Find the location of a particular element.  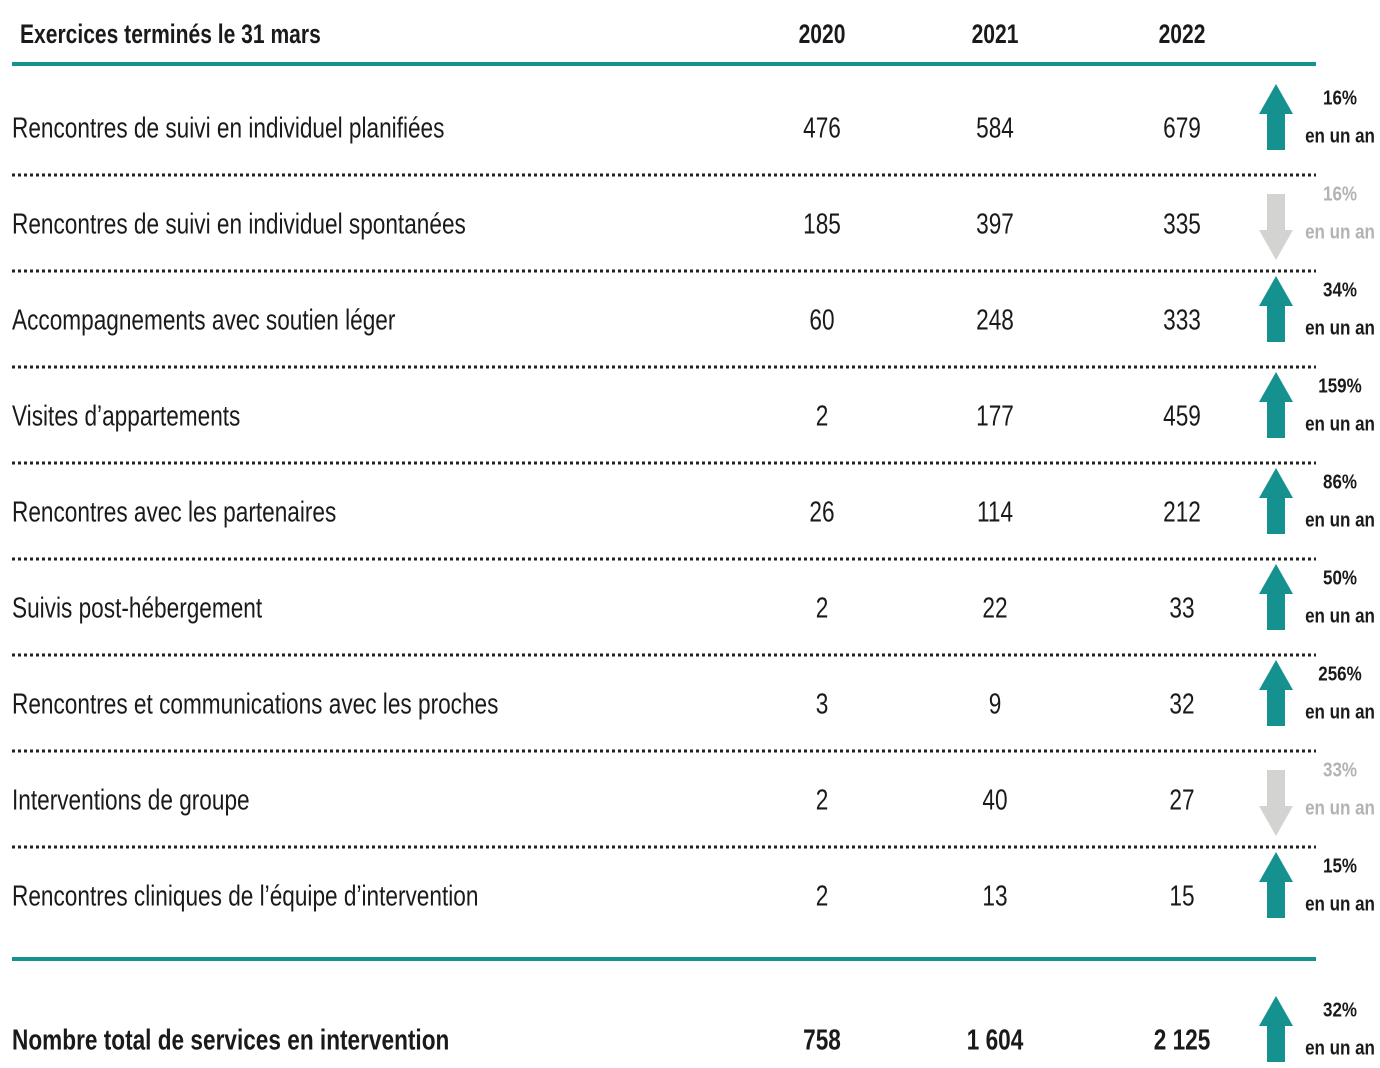

cell-value: 9 is located at coordinates (995, 703).